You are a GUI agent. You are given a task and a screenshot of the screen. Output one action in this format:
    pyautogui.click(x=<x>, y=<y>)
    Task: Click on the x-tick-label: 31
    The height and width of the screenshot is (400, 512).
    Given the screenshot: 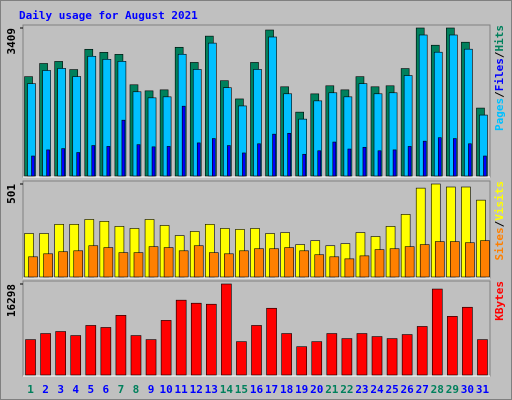 What is the action you would take?
    pyautogui.click(x=483, y=389)
    